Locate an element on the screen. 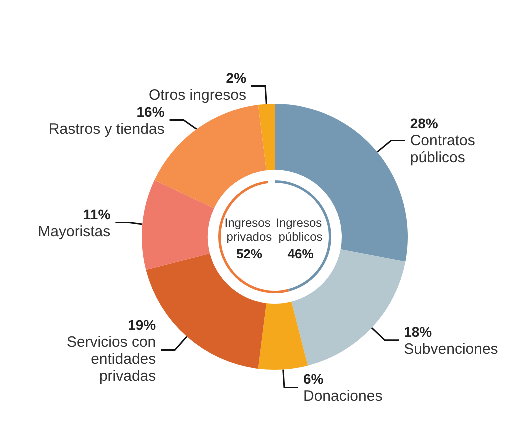  data-label: 16% is located at coordinates (151, 112).